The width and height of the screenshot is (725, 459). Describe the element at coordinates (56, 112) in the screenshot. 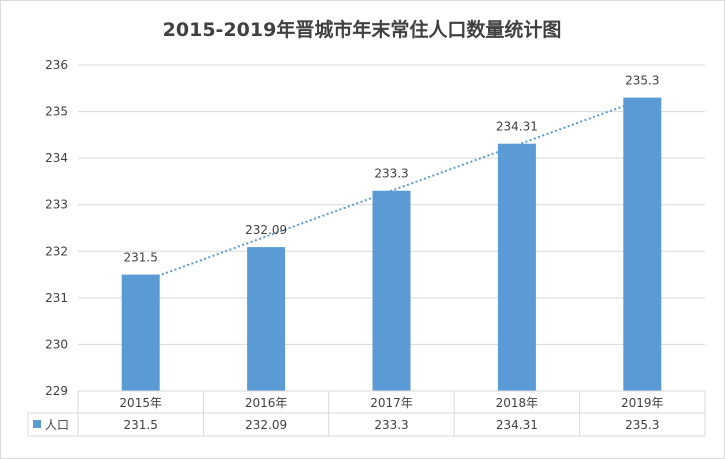

I see `y-tick-label: 235` at that location.